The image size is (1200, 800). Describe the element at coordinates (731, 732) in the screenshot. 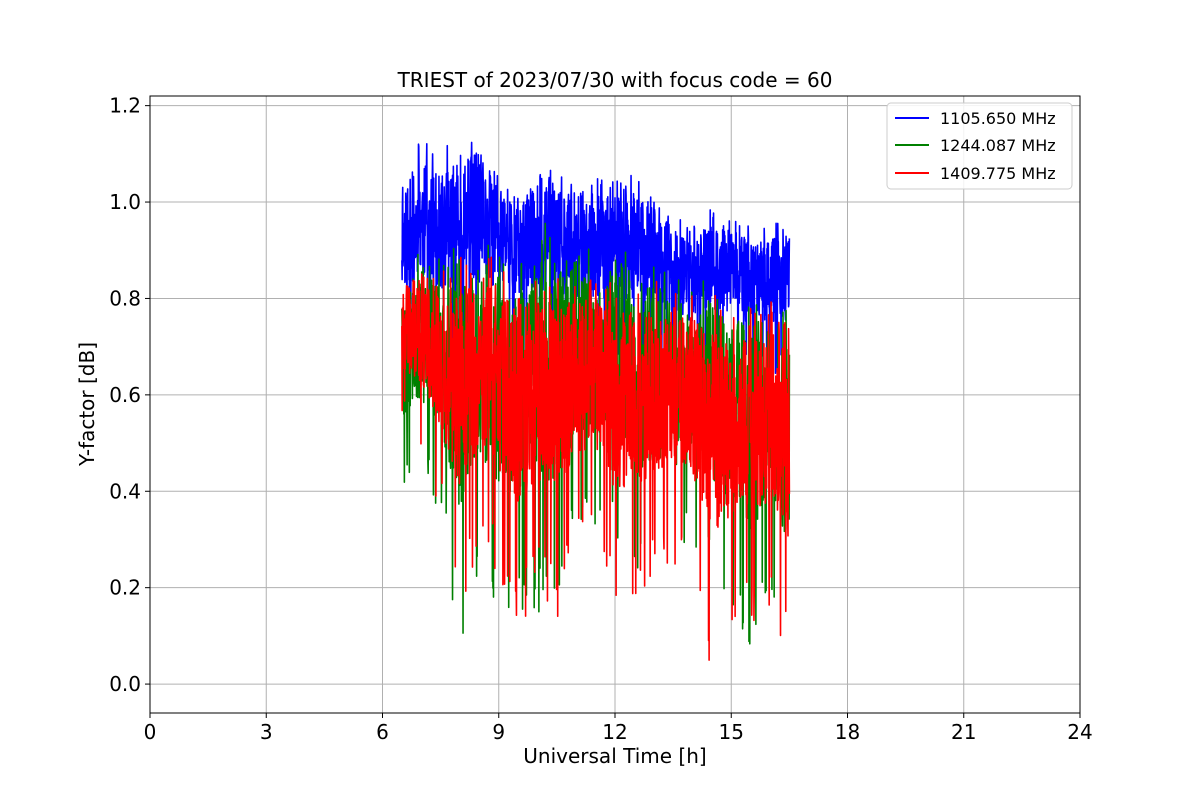

I see `x-tick-label: 15` at that location.